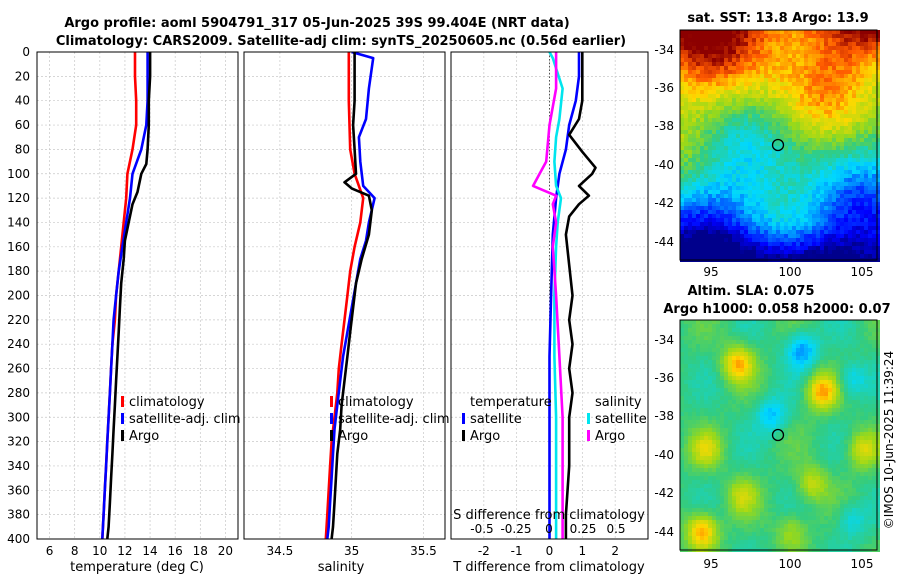 The width and height of the screenshot is (900, 580). I want to click on s-difference-label: S difference from climatology, so click(549, 515).